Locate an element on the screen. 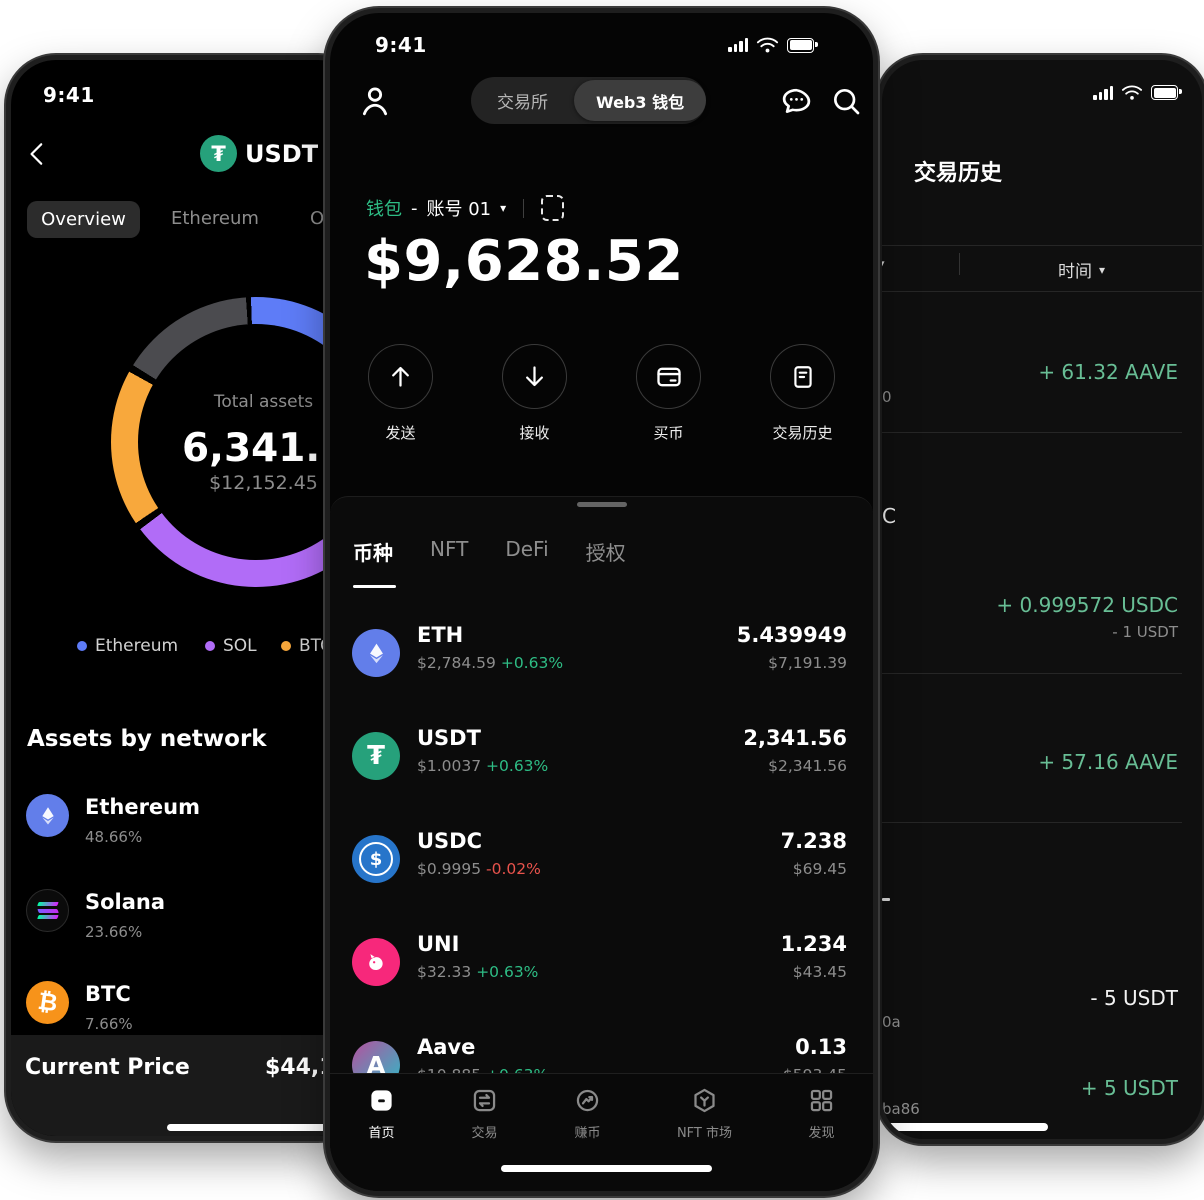 This screenshot has height=1200, width=1204. tx-secondary: - 1 USDT is located at coordinates (1145, 632).